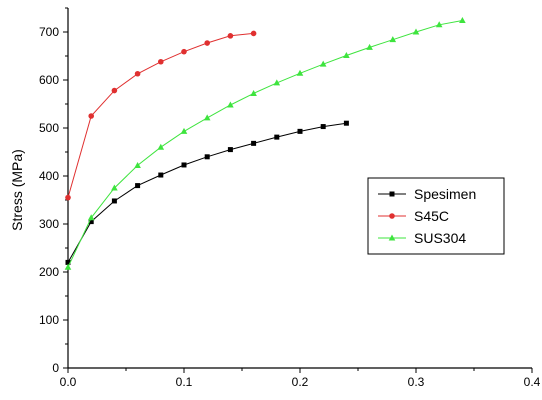 The height and width of the screenshot is (400, 542). Describe the element at coordinates (532, 382) in the screenshot. I see `x-tick-label: 0.4` at that location.